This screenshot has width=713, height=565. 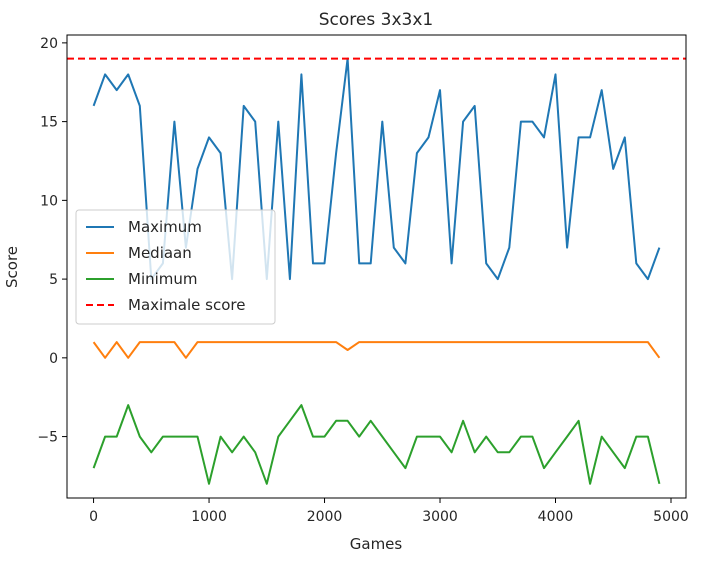 What do you see at coordinates (376, 350) in the screenshot?
I see `series-line-mediaan` at bounding box center [376, 350].